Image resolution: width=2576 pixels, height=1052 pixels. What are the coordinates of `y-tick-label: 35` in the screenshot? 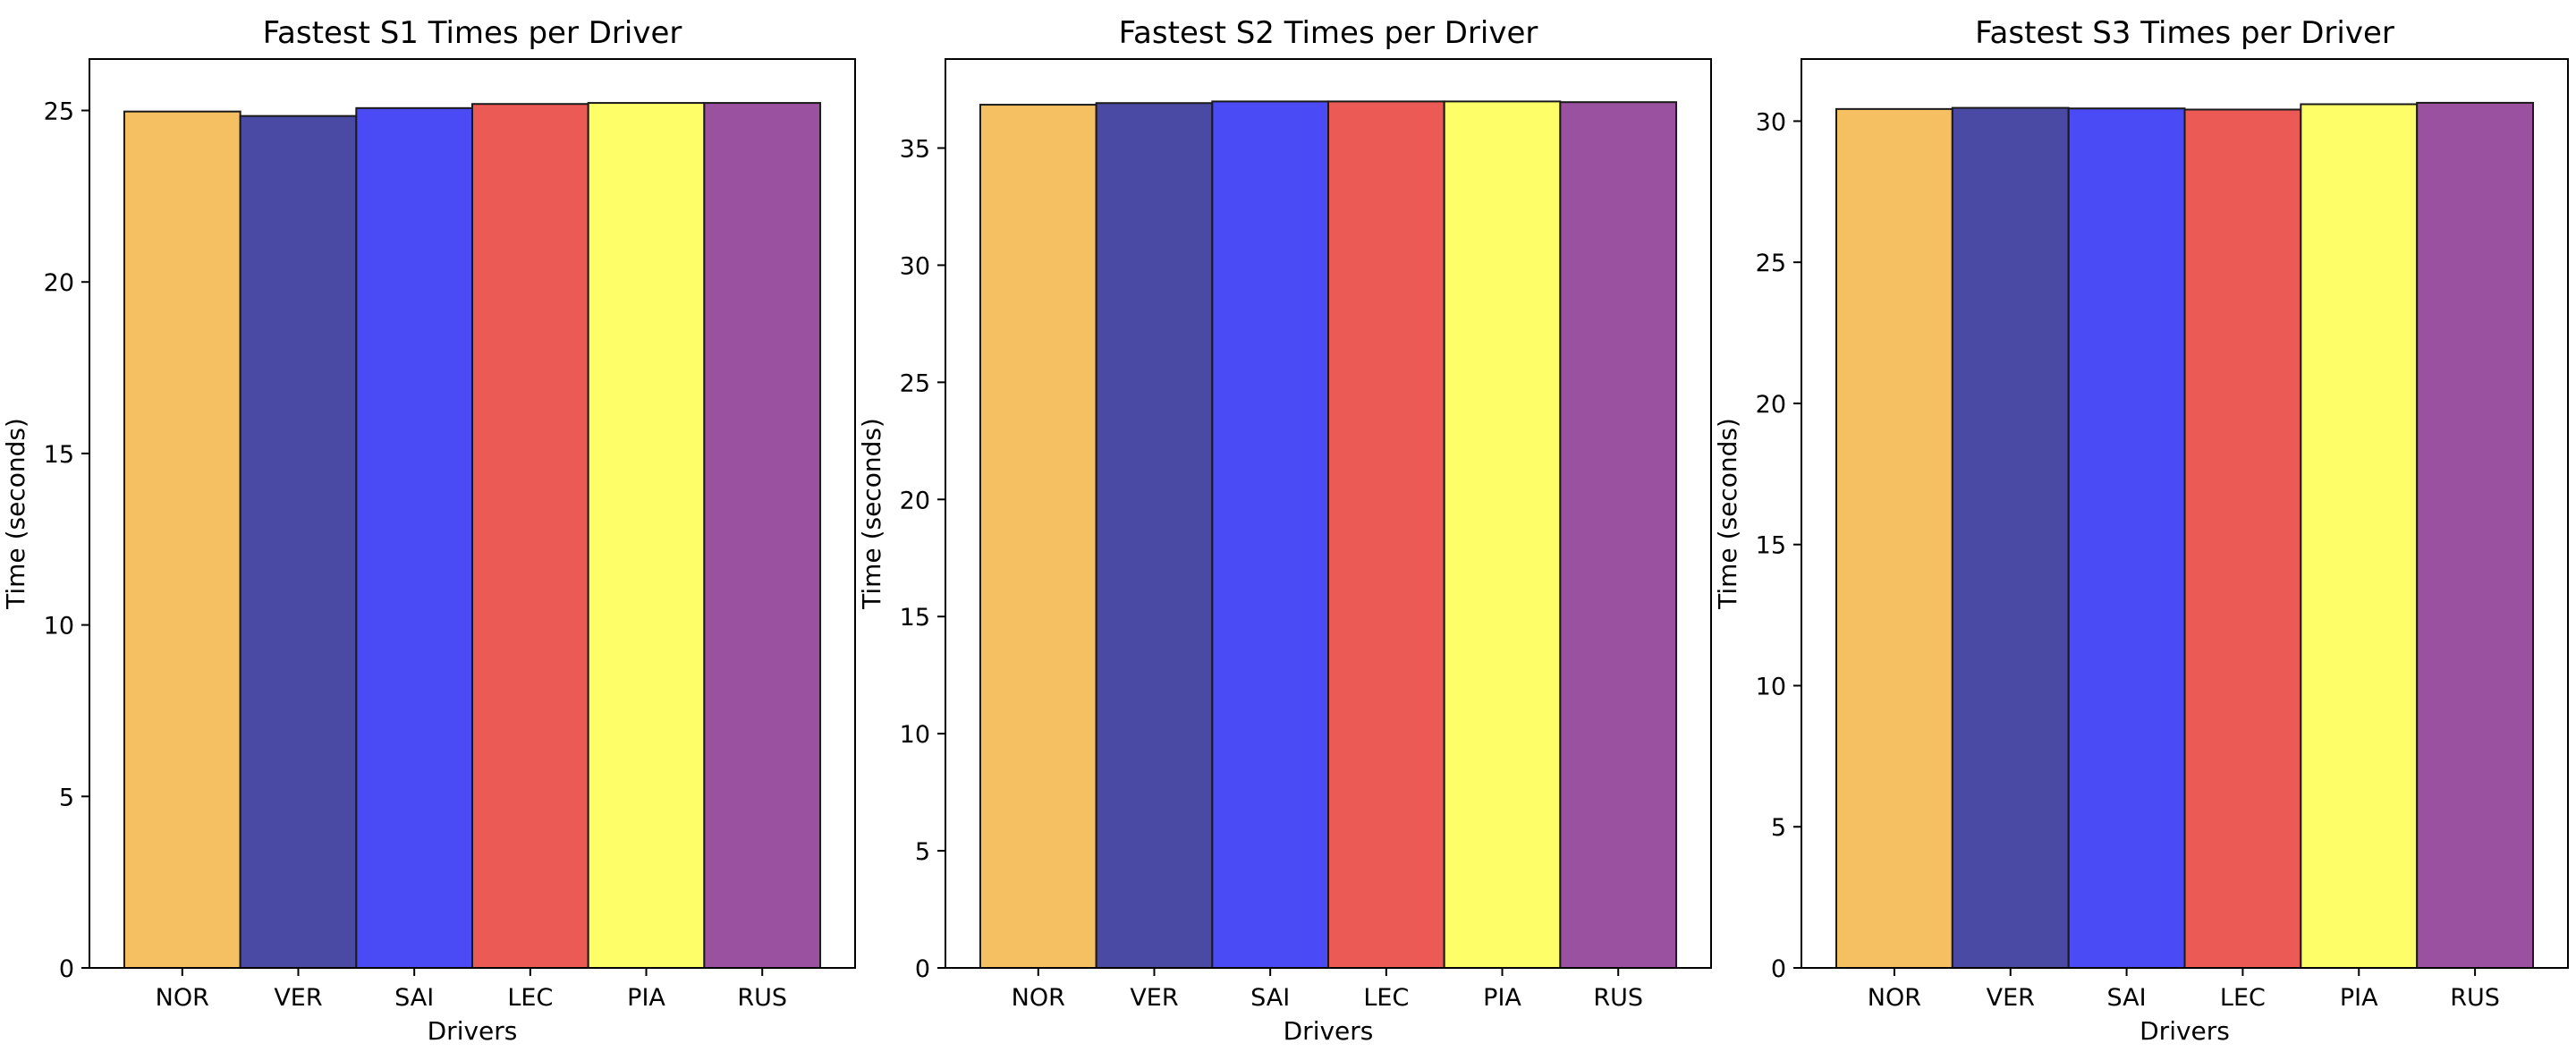 It's located at (915, 150).